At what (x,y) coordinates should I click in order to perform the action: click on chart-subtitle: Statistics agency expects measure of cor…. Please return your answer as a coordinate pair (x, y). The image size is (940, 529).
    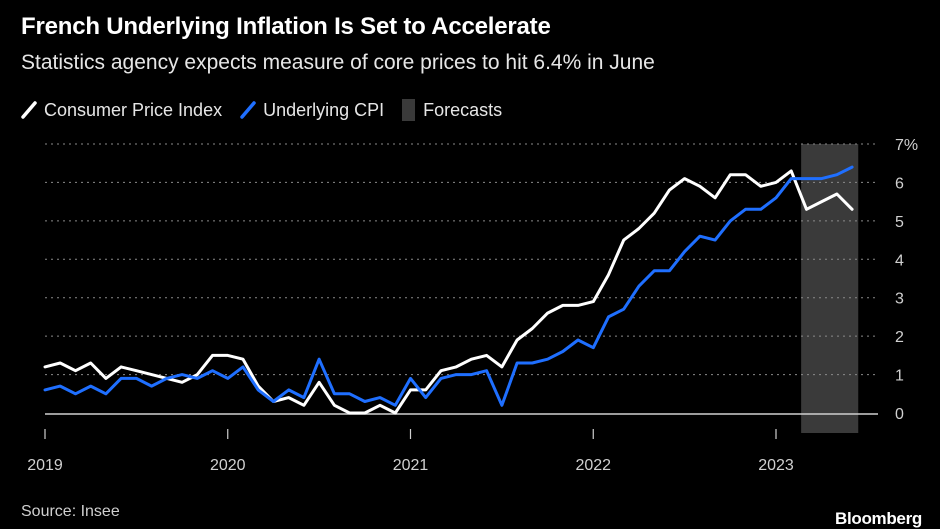
    Looking at the image, I should click on (338, 62).